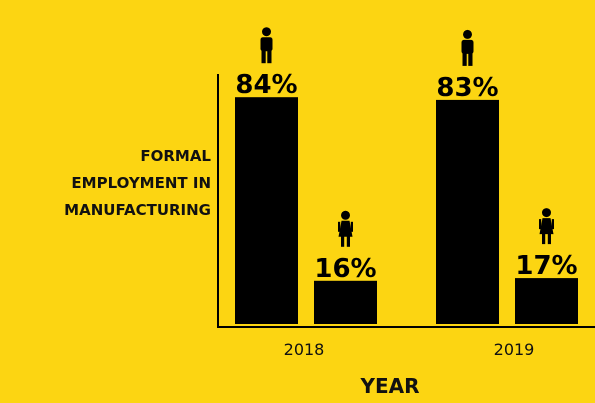 The width and height of the screenshot is (595, 403). I want to click on x-tick-label-2019: 2019, so click(514, 349).